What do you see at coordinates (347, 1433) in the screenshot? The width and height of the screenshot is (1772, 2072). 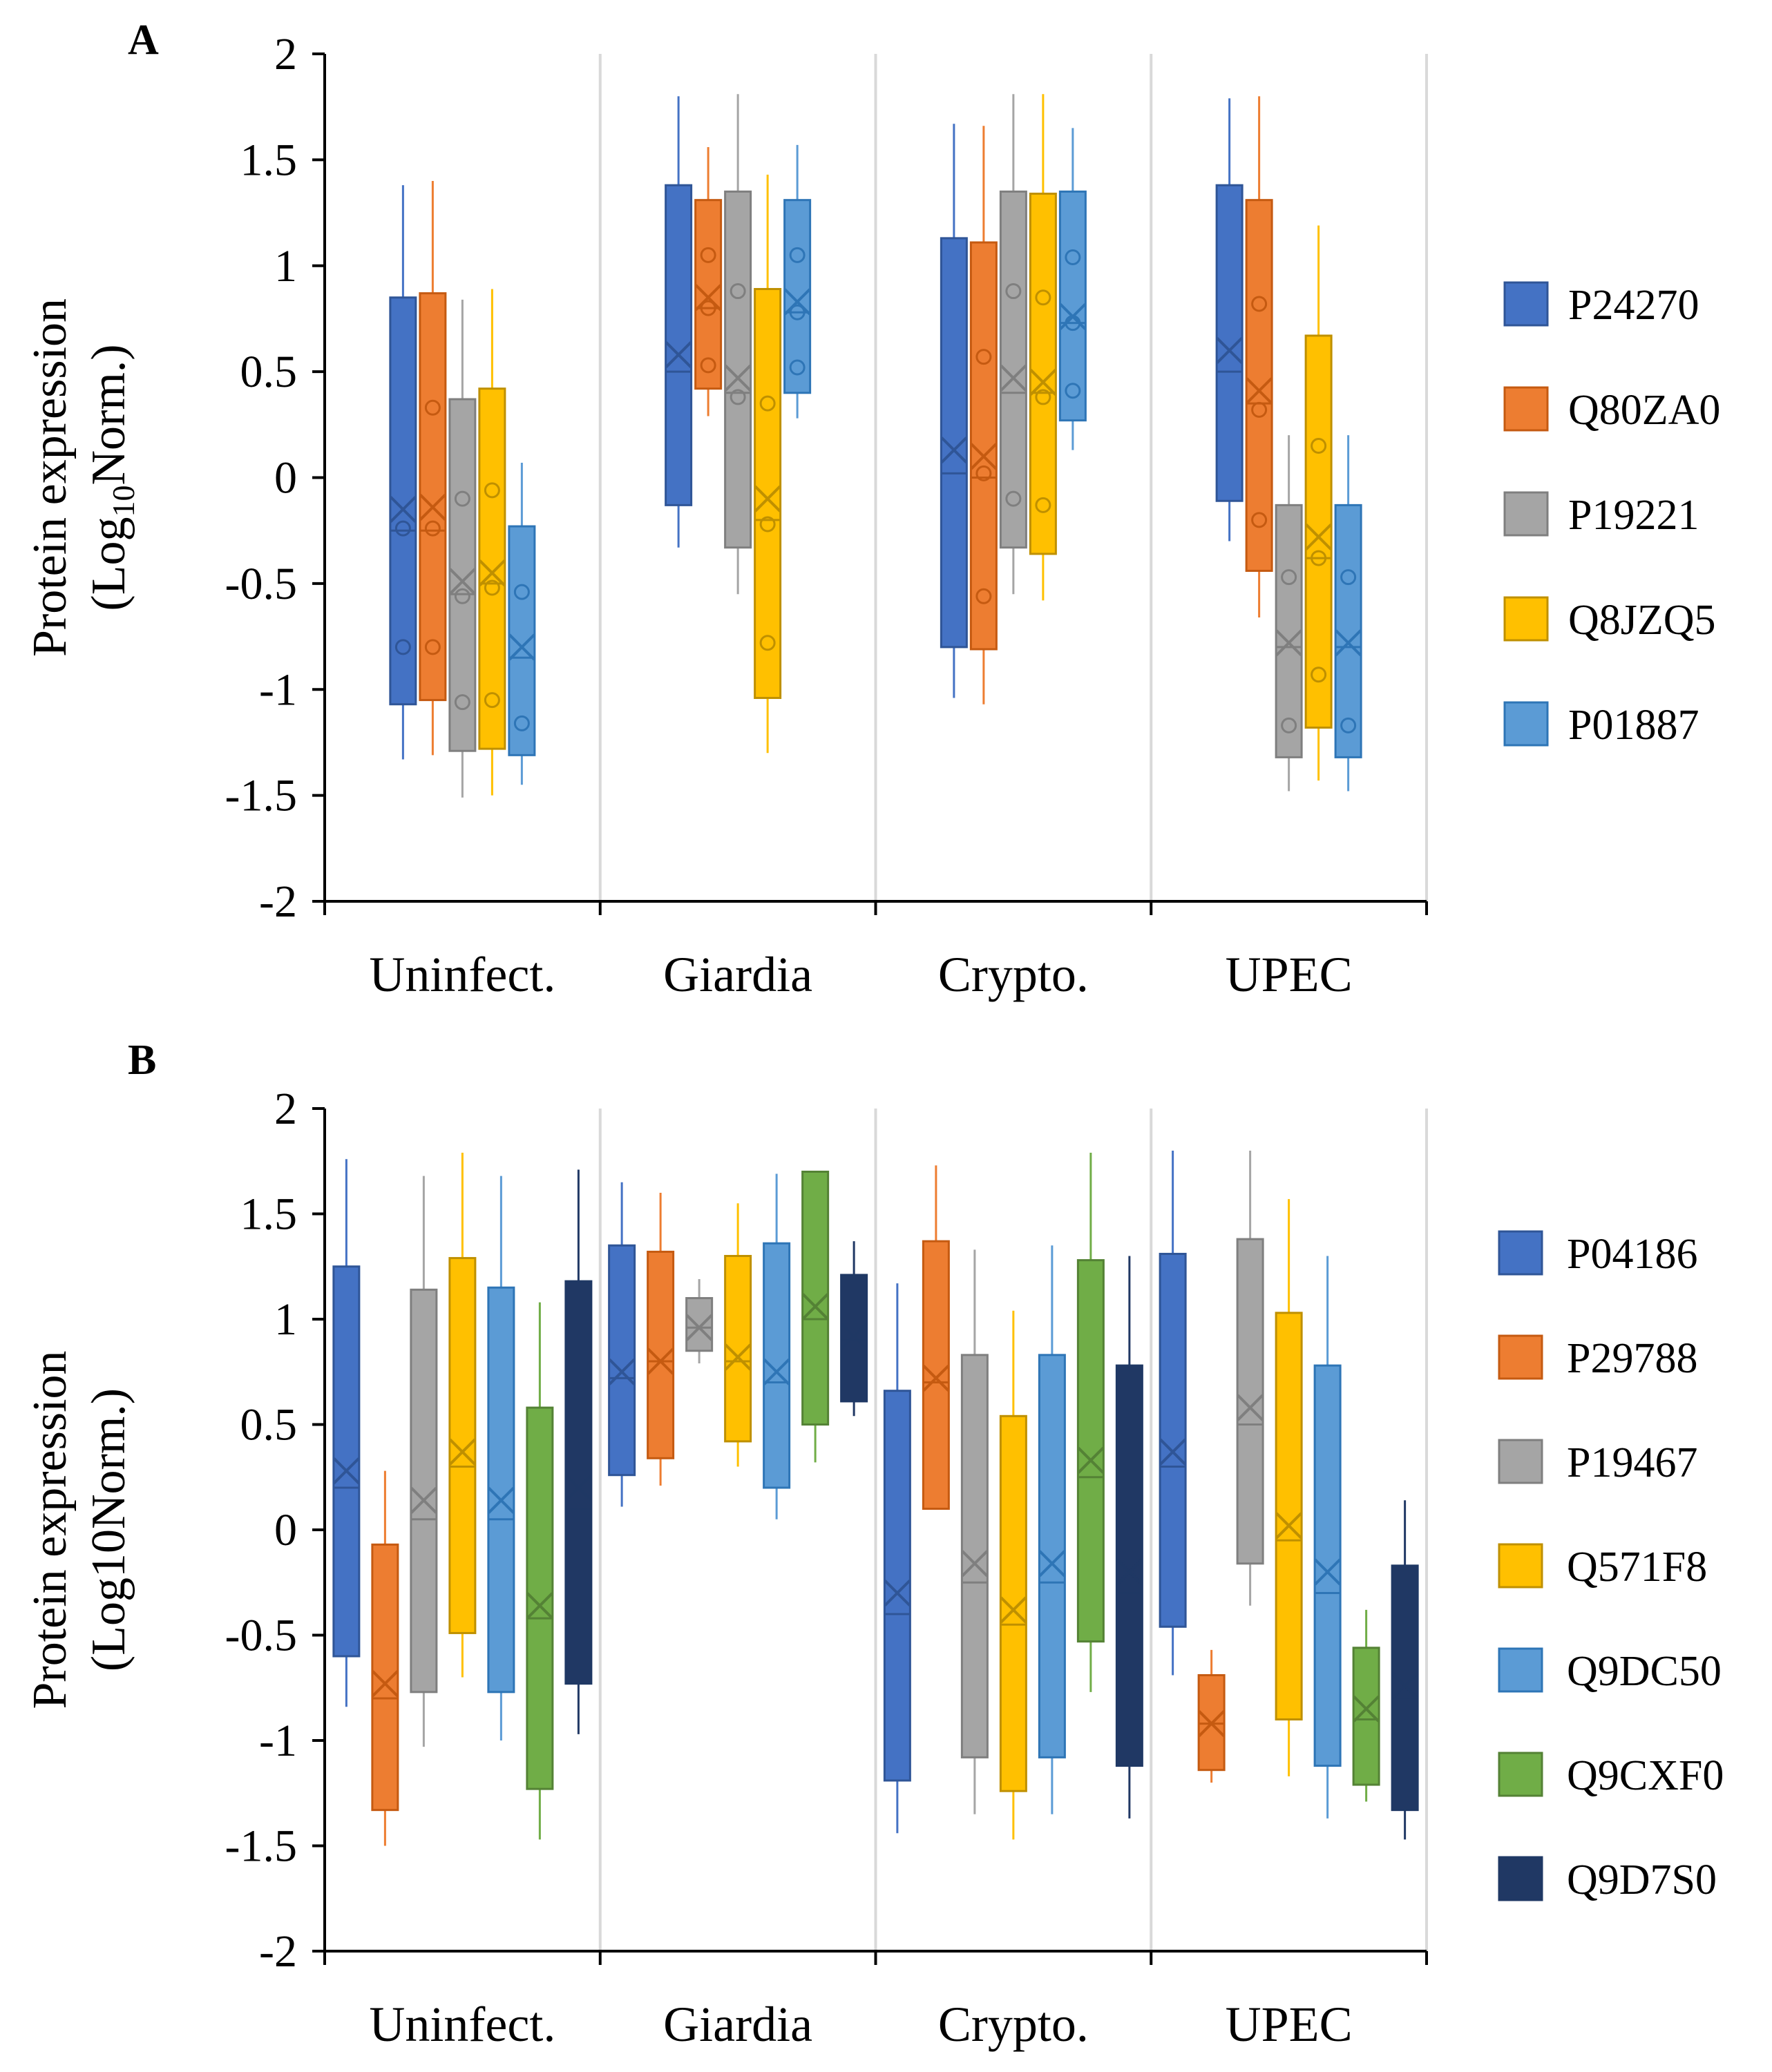 I see `box-p04186` at bounding box center [347, 1433].